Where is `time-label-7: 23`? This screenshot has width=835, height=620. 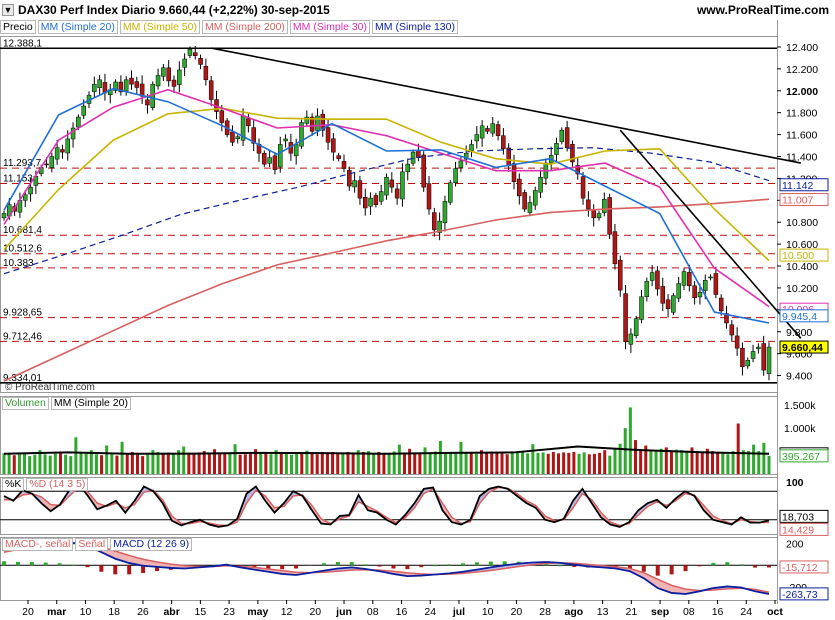 time-label-7: 23 is located at coordinates (229, 612).